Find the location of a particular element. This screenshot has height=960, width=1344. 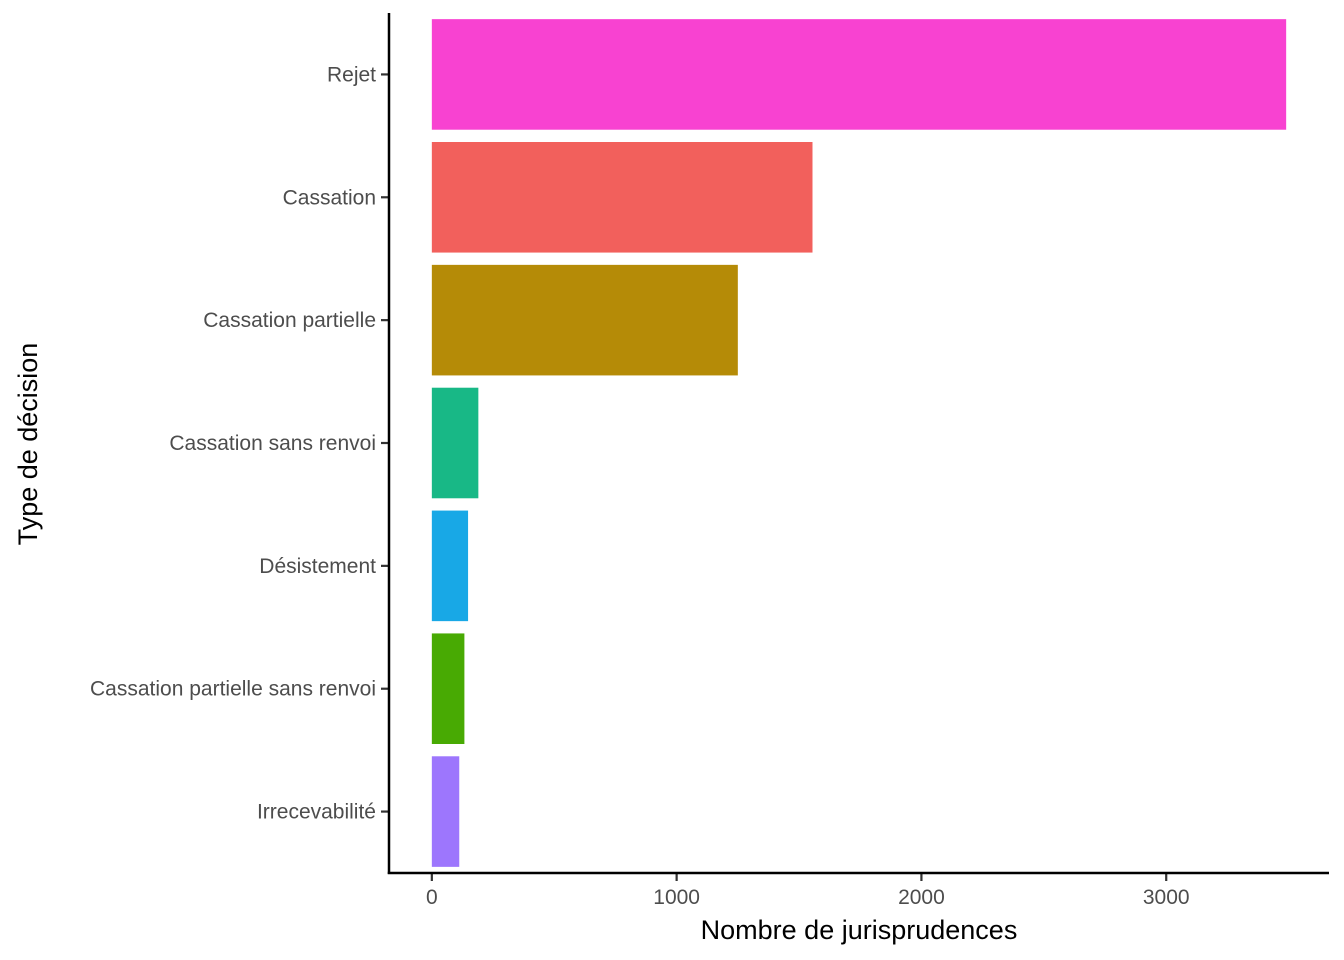

y-tick-label: Cassation is located at coordinates (329, 197).